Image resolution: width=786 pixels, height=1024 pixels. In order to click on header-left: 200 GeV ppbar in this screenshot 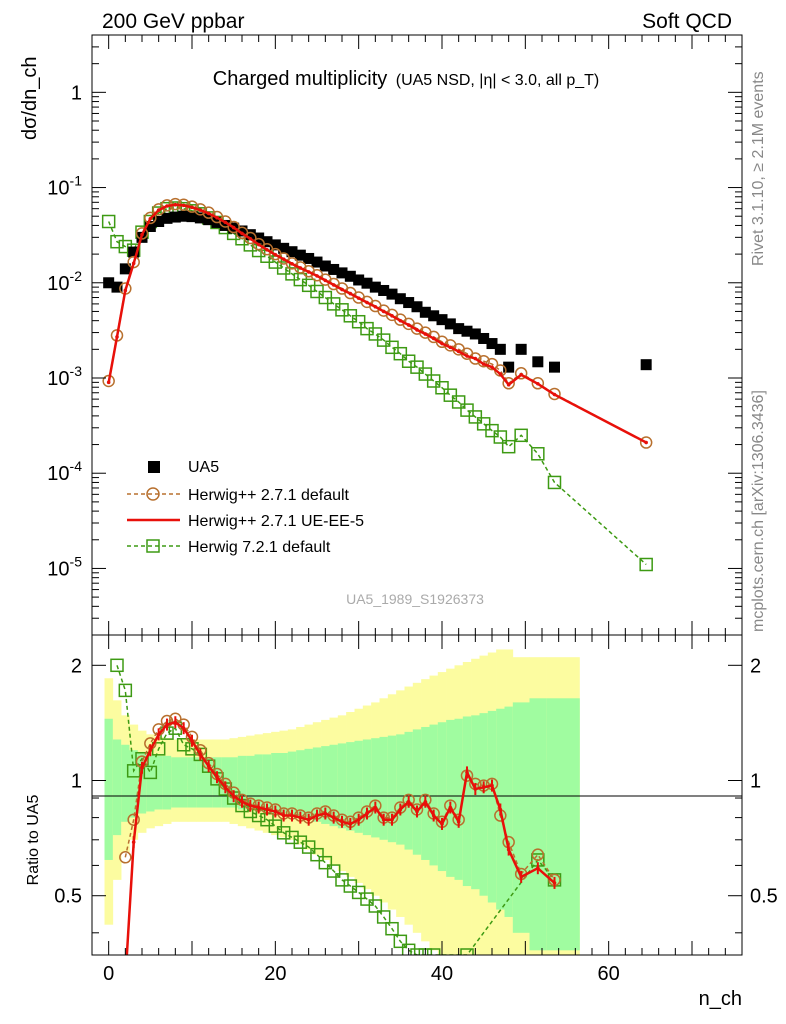, I will do `click(173, 21)`.